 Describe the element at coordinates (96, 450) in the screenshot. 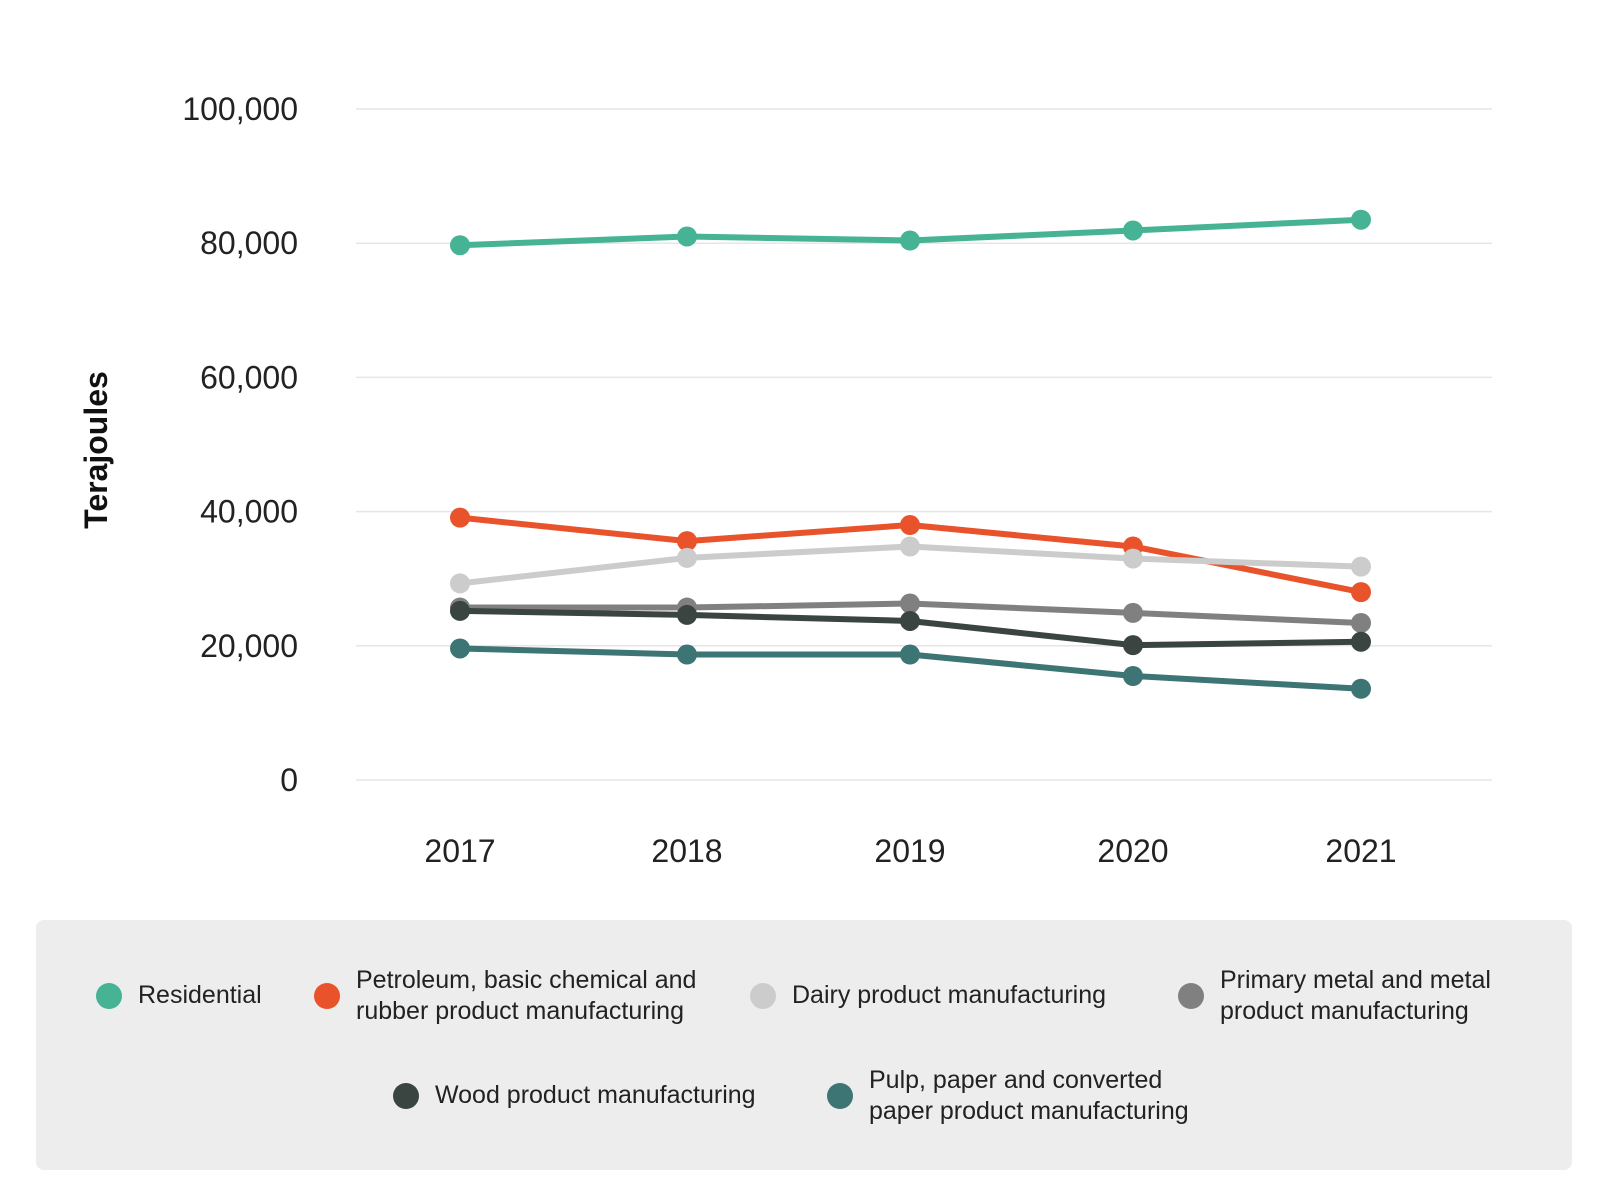

I see `y-axis-label: Terajoules` at that location.